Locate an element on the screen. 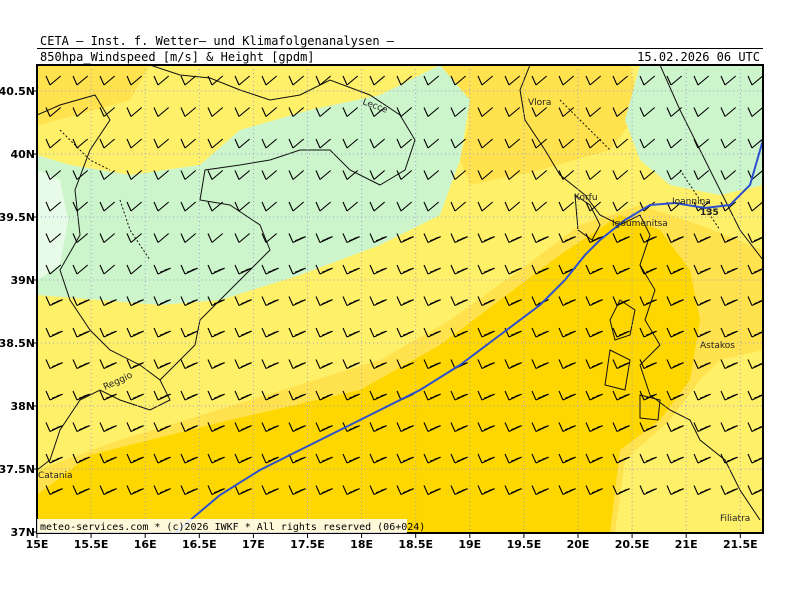 This screenshot has width=800, height=600. lon-tick-label: 20.5E is located at coordinates (632, 544).